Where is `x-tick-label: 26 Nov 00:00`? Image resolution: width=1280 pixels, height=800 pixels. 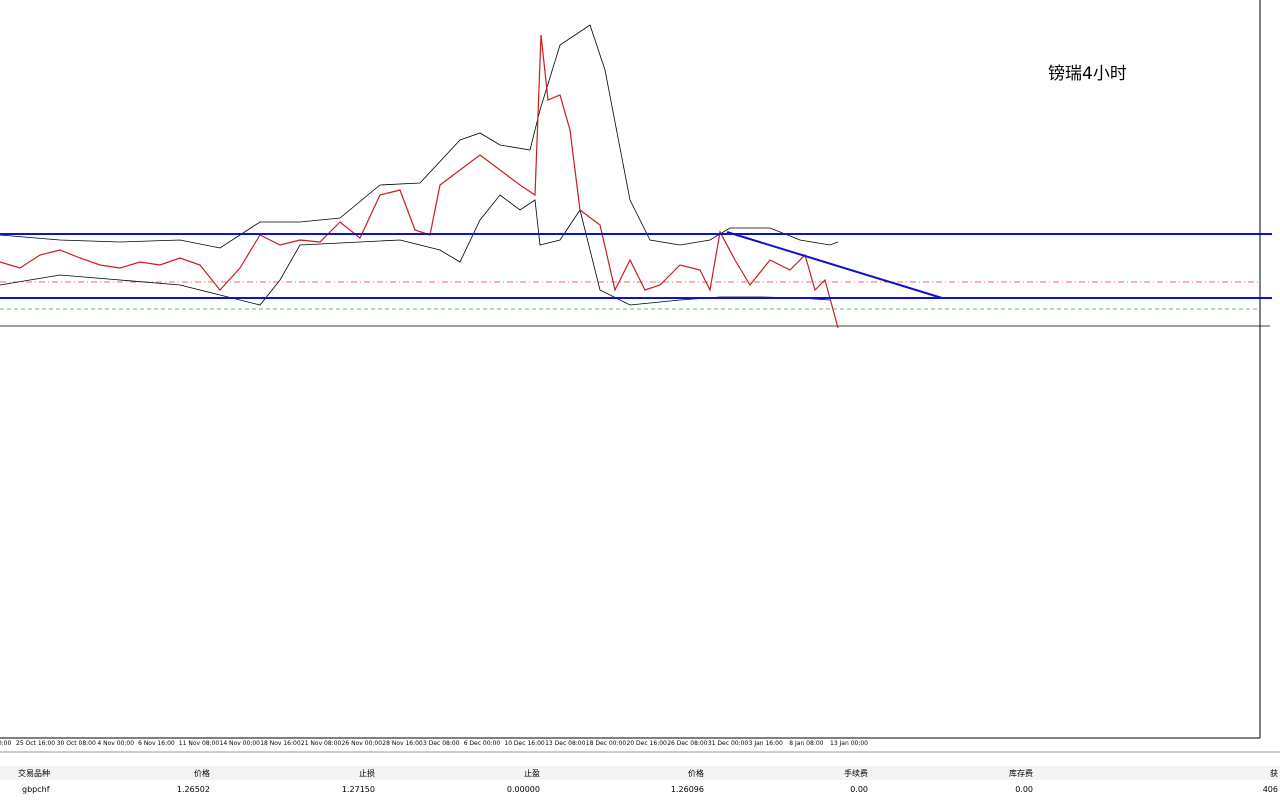 x-tick-label: 26 Nov 00:00 is located at coordinates (362, 743).